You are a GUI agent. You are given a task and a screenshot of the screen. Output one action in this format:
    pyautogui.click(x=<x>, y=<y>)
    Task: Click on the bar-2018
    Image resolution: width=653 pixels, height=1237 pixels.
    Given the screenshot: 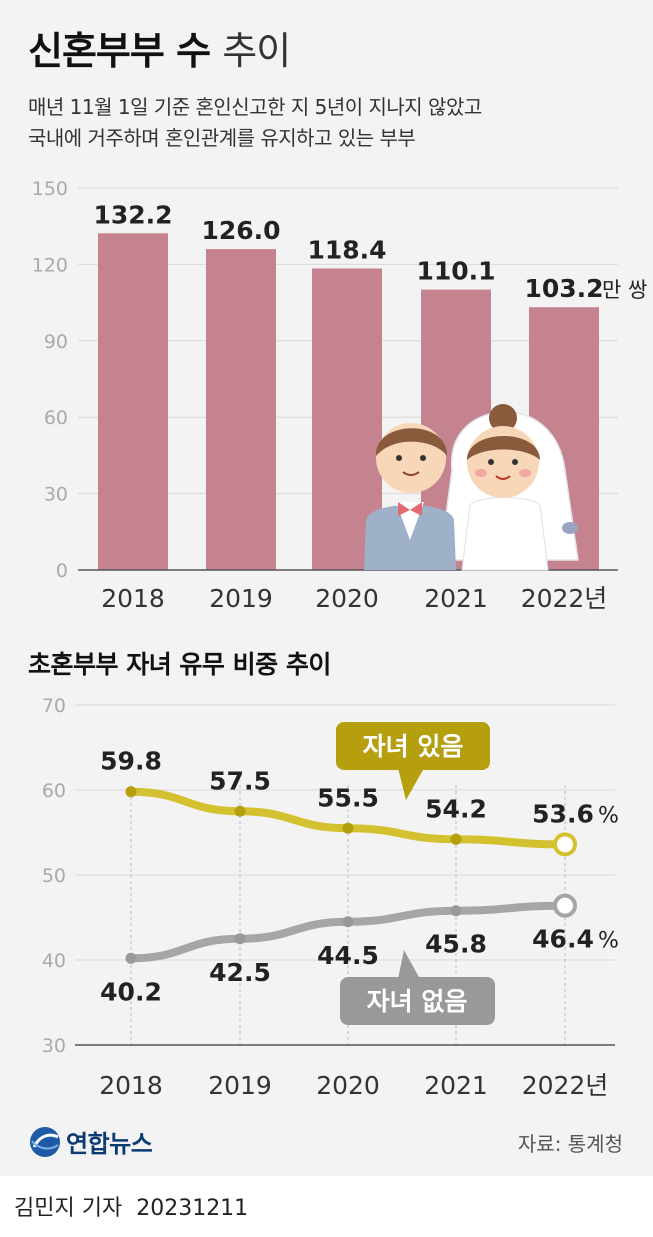 What is the action you would take?
    pyautogui.click(x=133, y=401)
    